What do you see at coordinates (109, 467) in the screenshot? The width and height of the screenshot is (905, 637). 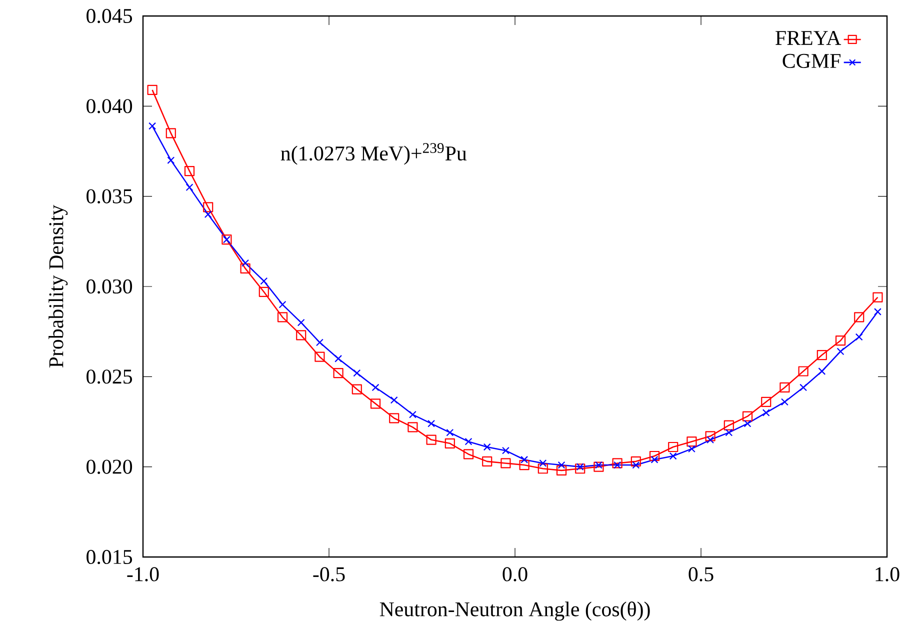 I see `y-tick-label: 0.020` at bounding box center [109, 467].